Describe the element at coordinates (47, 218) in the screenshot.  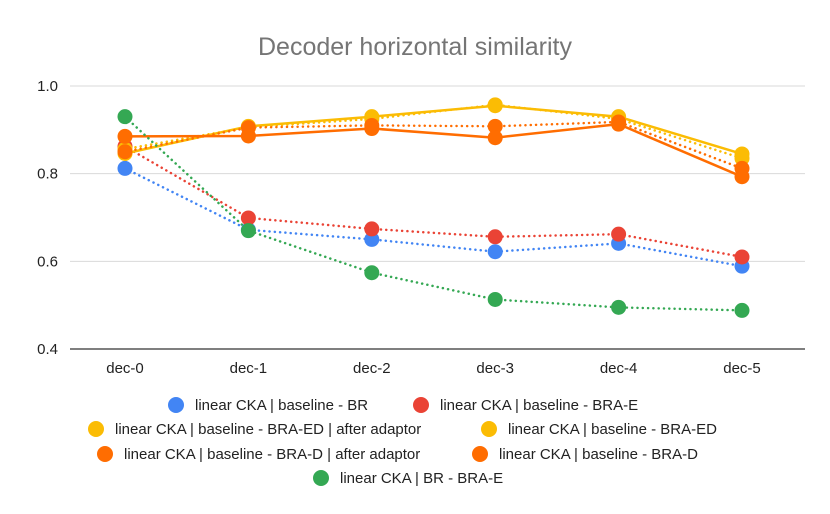
I see `y-axis-ticks: 0.4 0.6 0.8 1.0` at that location.